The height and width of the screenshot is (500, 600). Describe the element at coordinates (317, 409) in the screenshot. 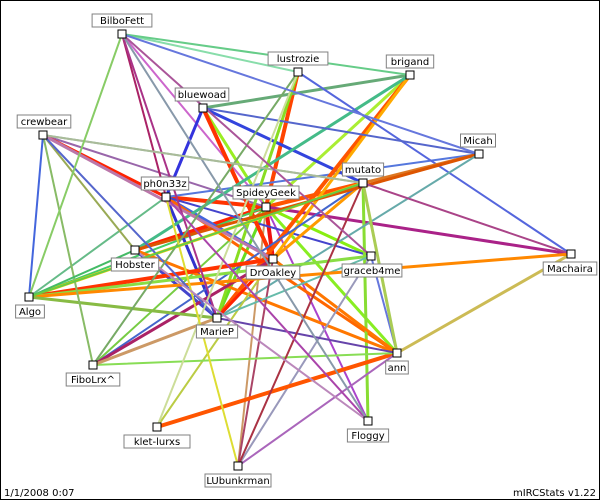

I see `edge-ann-lubunkrman` at that location.